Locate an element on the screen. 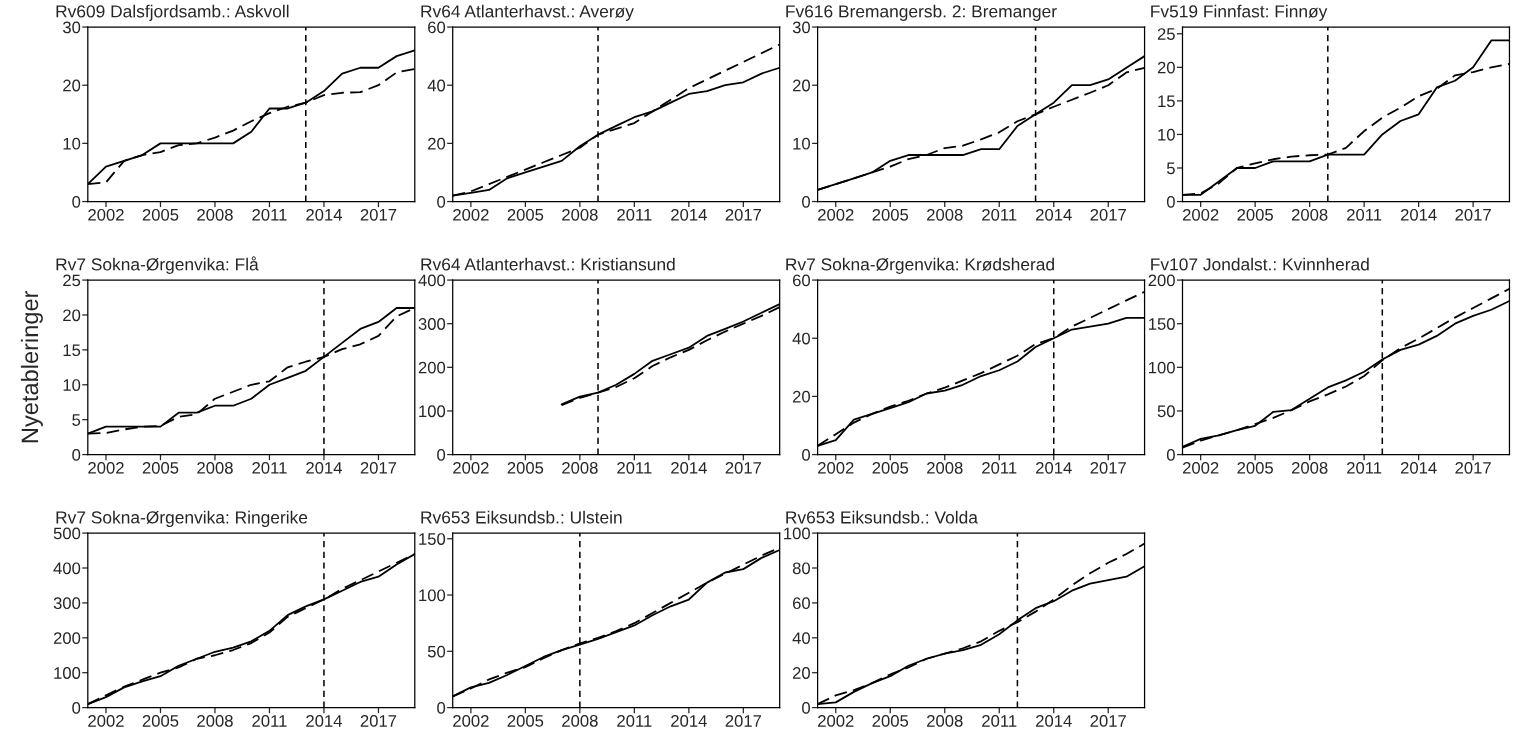 This screenshot has height=731, width=1514. y-tick-label: 500 is located at coordinates (67, 533).